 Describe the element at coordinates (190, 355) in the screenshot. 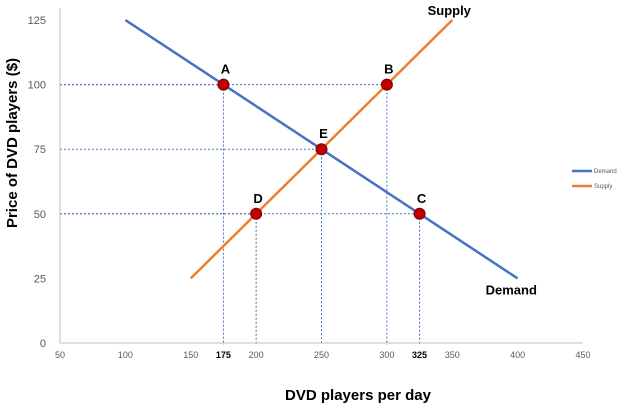

I see `x-tick-label: 150` at that location.